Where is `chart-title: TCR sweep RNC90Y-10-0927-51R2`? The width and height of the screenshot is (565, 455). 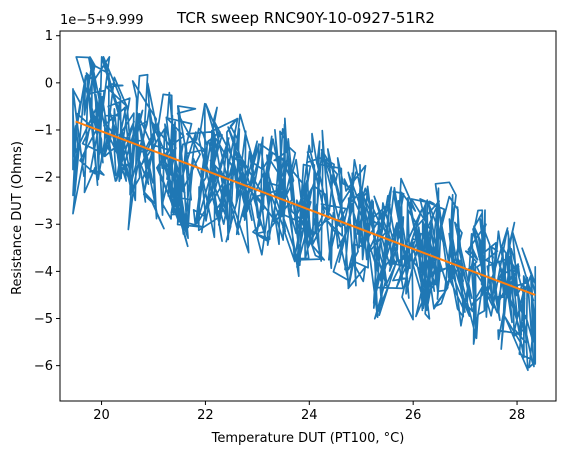 chart-title: TCR sweep RNC90Y-10-0927-51R2 is located at coordinates (305, 18).